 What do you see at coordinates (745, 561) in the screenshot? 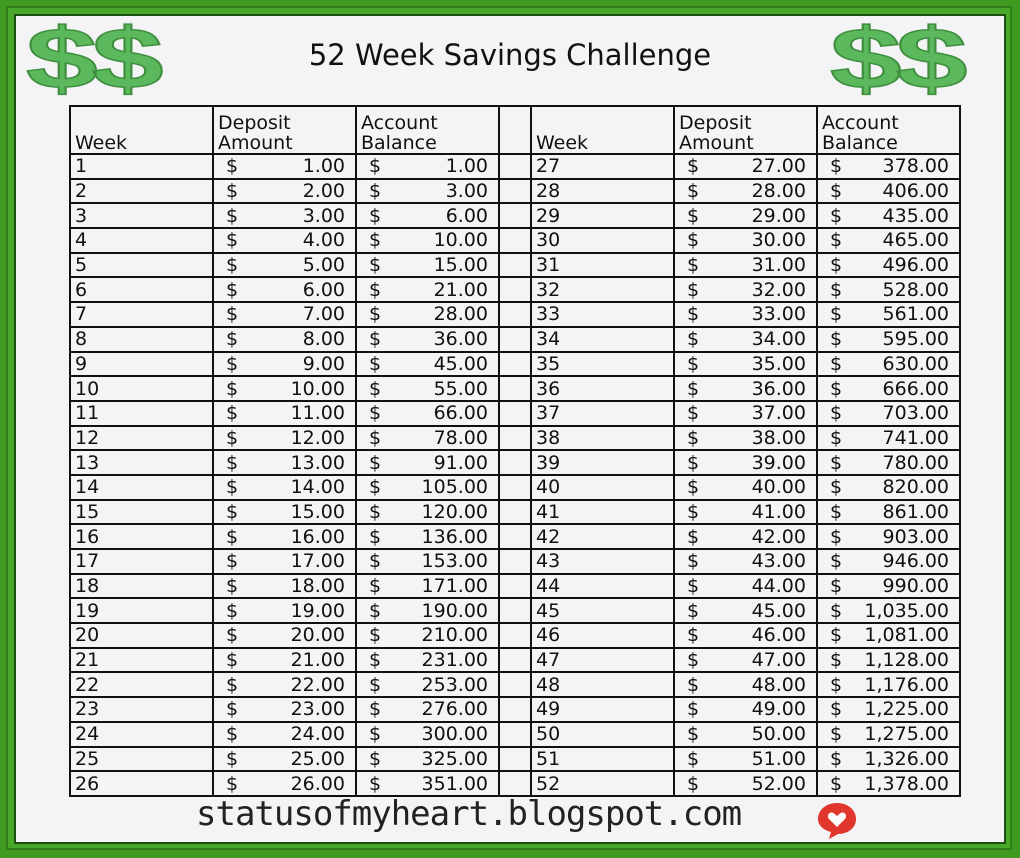
I see `deposit-cell: $43.00` at bounding box center [745, 561].